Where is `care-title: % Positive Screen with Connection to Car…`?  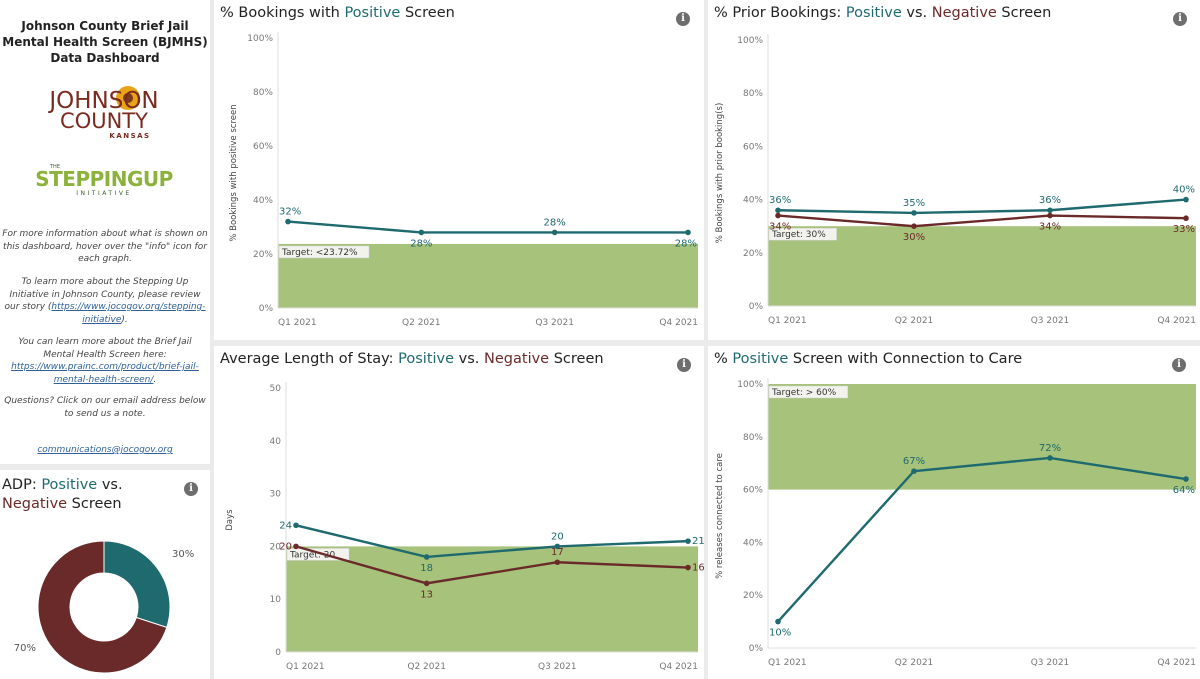
care-title: % Positive Screen with Connection to Car… is located at coordinates (868, 359).